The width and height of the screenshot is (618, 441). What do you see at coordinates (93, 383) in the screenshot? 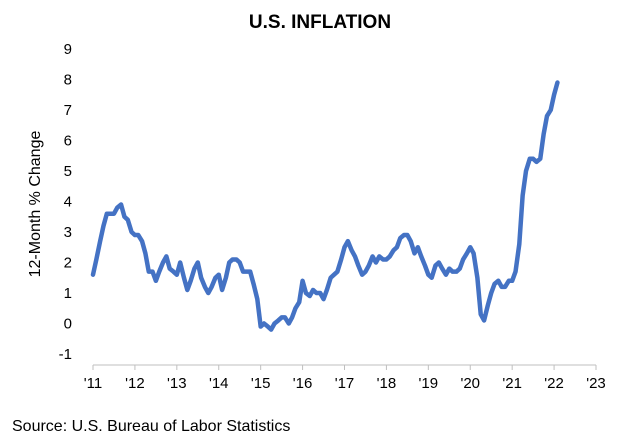
I see `x-tick-label: '11` at bounding box center [93, 383].